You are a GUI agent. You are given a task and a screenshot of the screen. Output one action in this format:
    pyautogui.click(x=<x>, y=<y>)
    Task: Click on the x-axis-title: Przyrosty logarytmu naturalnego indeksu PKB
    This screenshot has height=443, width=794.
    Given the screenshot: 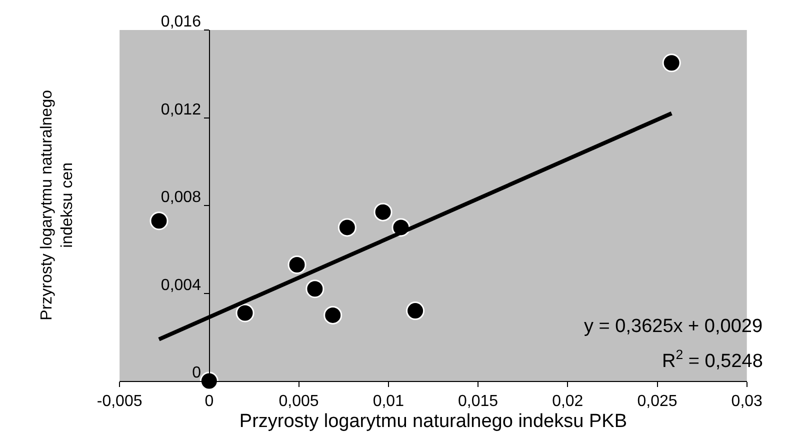 What is the action you would take?
    pyautogui.click(x=433, y=421)
    